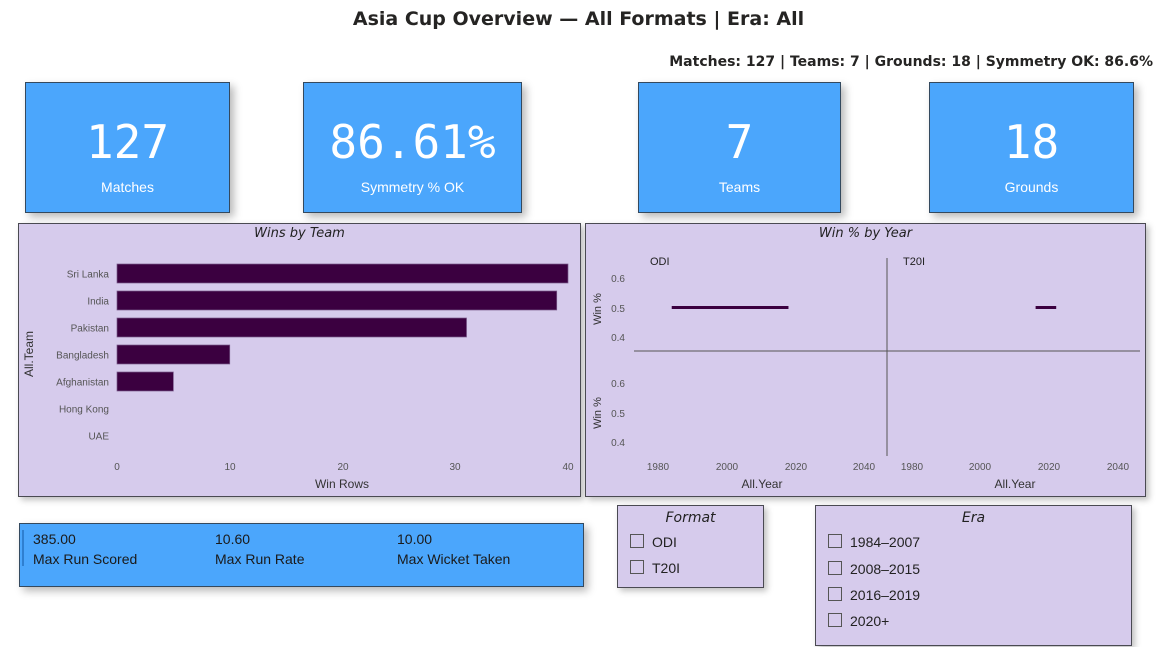 The height and width of the screenshot is (647, 1157). What do you see at coordinates (98, 302) in the screenshot?
I see `y-tick-india: India` at bounding box center [98, 302].